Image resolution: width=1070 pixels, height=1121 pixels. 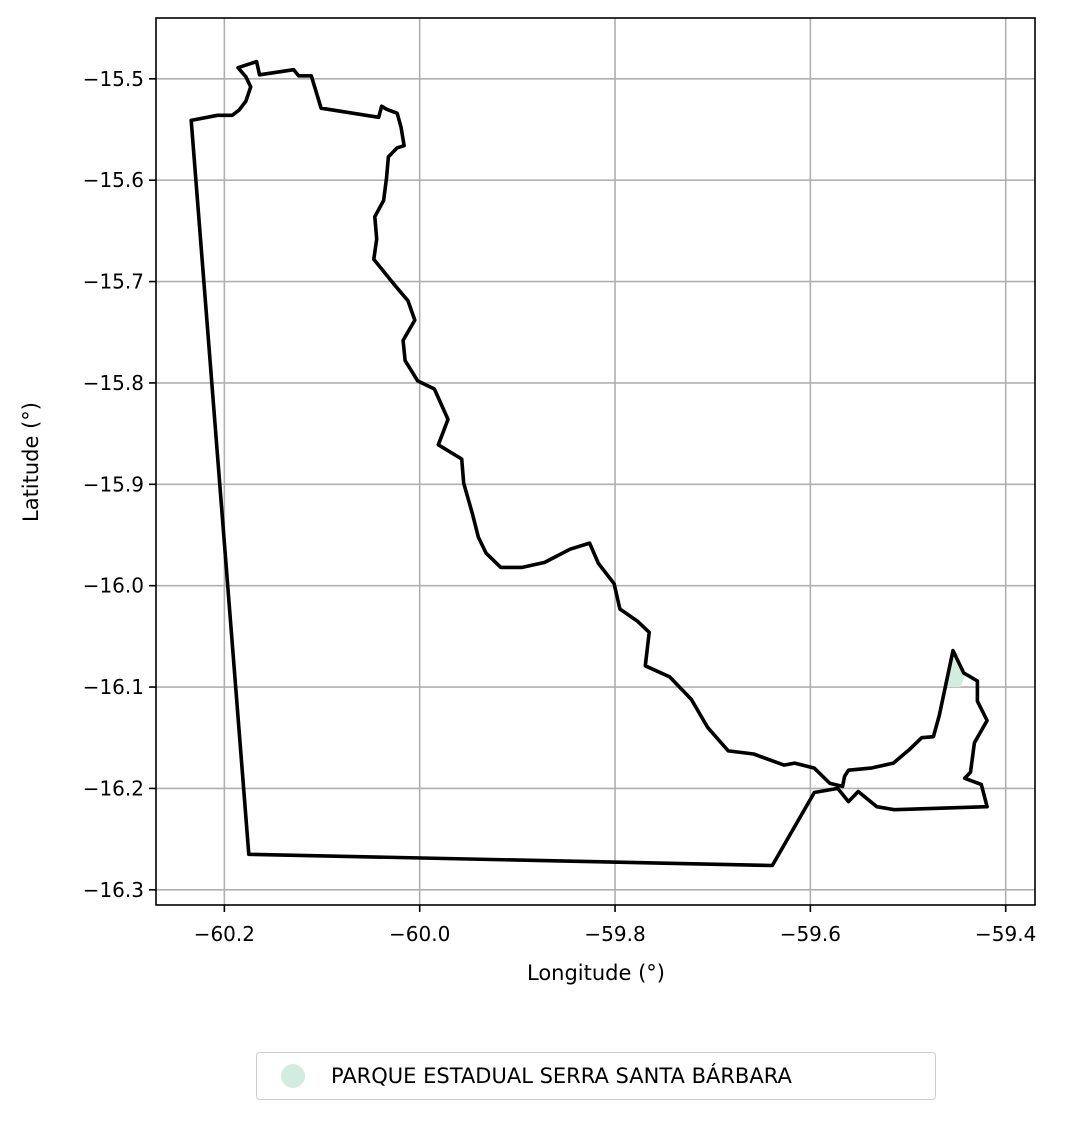 I want to click on y-tick-label: −15.9, so click(x=113, y=484).